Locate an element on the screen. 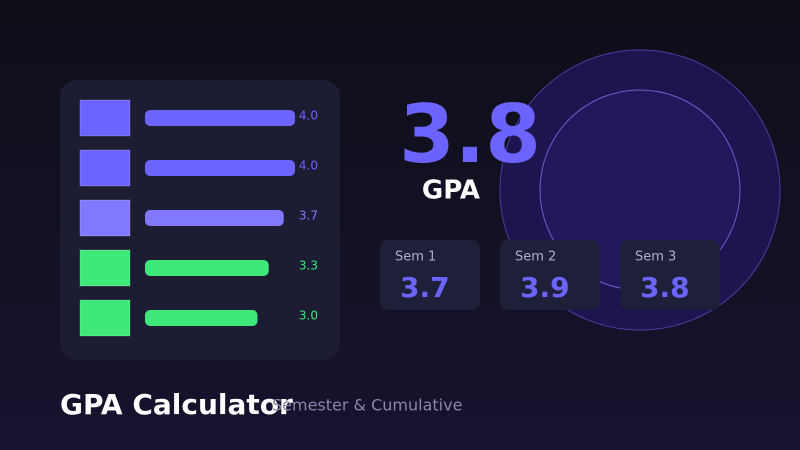 This screenshot has width=800, height=450. title: GPA Calculator is located at coordinates (176, 404).